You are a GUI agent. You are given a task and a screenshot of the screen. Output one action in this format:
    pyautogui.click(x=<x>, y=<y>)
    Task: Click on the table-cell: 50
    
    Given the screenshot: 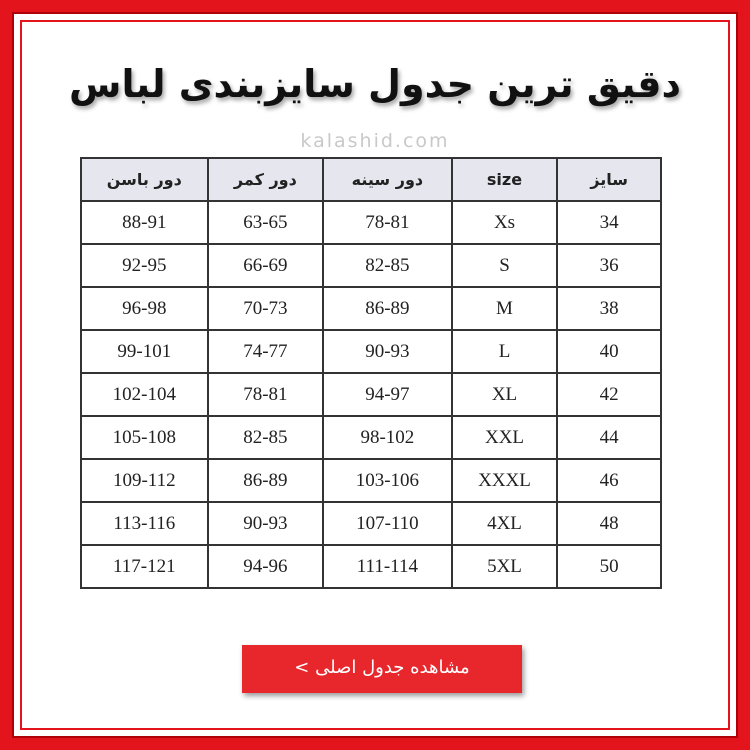 What is the action you would take?
    pyautogui.click(x=609, y=566)
    